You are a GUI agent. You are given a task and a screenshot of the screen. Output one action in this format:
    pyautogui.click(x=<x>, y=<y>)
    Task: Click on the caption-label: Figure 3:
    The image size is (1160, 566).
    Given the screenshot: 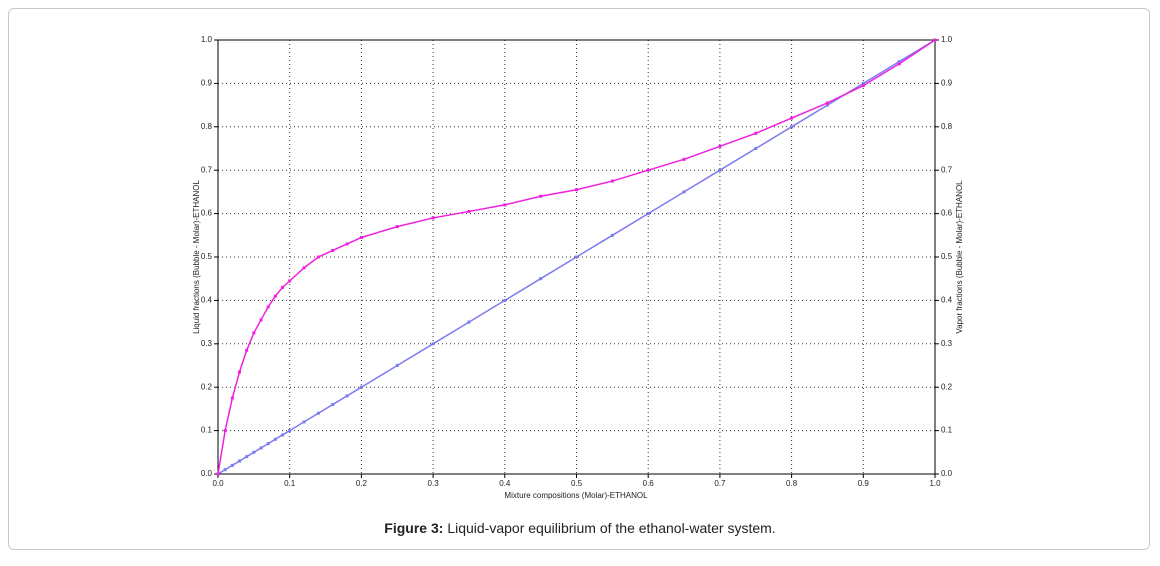 What is the action you would take?
    pyautogui.click(x=414, y=528)
    